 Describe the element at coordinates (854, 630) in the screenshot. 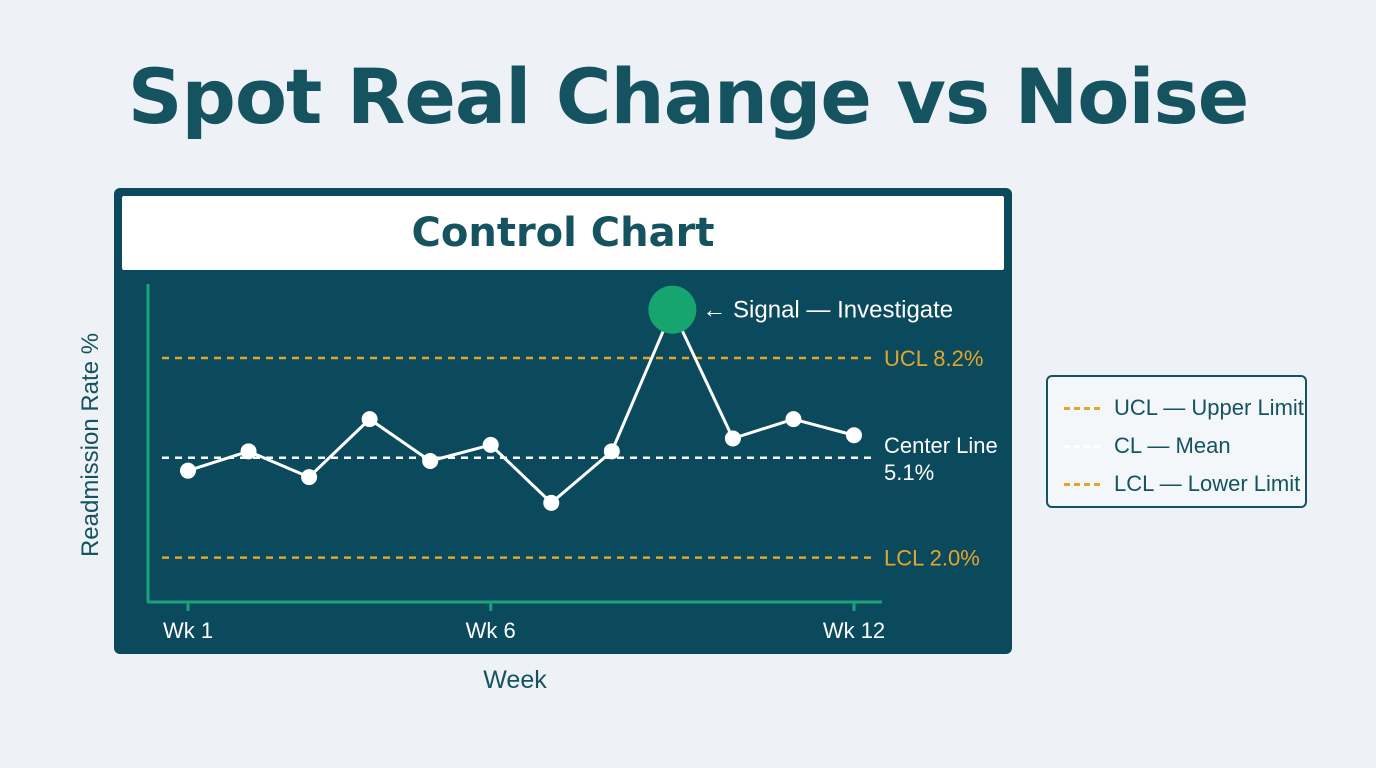

I see `x-tick-label: Wk 12` at that location.